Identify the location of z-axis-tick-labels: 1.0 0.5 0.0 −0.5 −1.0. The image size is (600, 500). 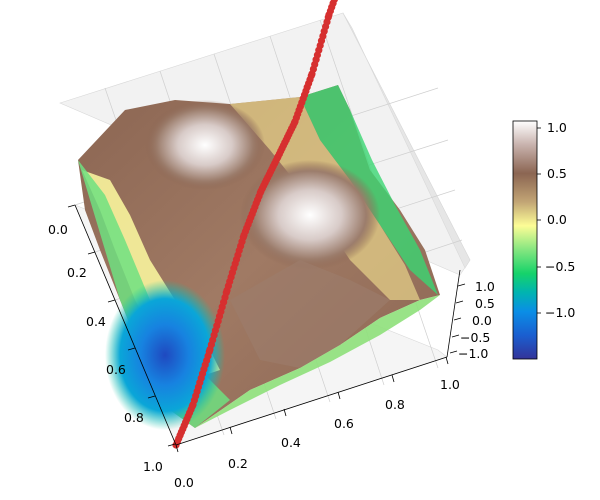
(476, 320).